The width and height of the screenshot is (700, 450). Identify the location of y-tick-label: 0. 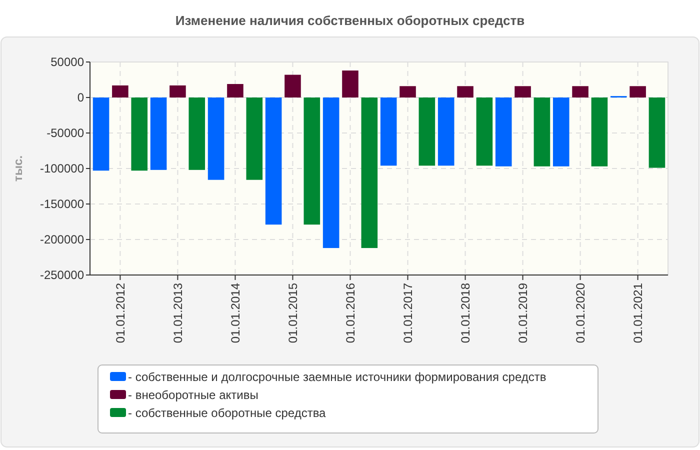
(80, 97).